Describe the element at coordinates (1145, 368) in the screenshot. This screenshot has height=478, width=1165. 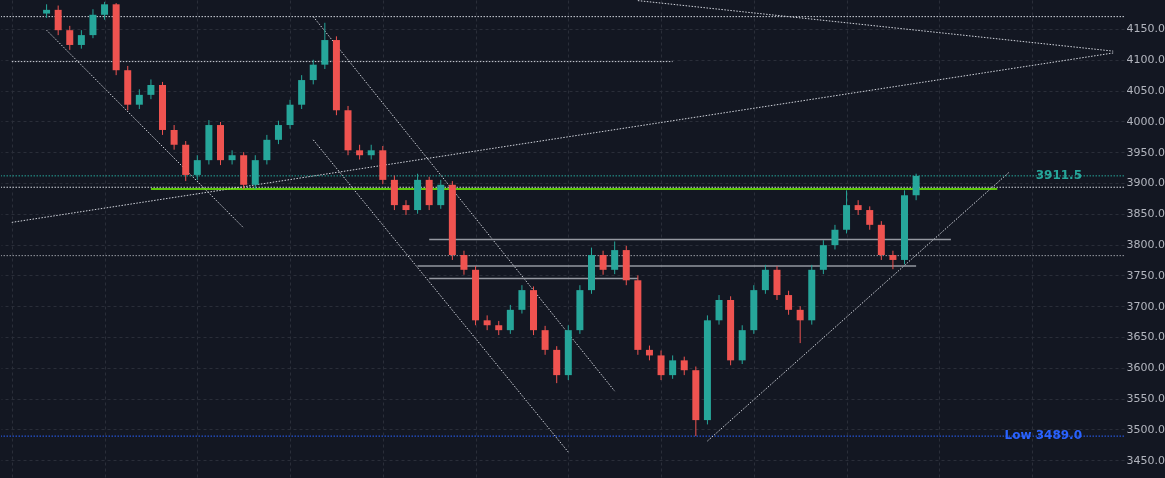
I see `y-tick-label: 3600.0` at that location.